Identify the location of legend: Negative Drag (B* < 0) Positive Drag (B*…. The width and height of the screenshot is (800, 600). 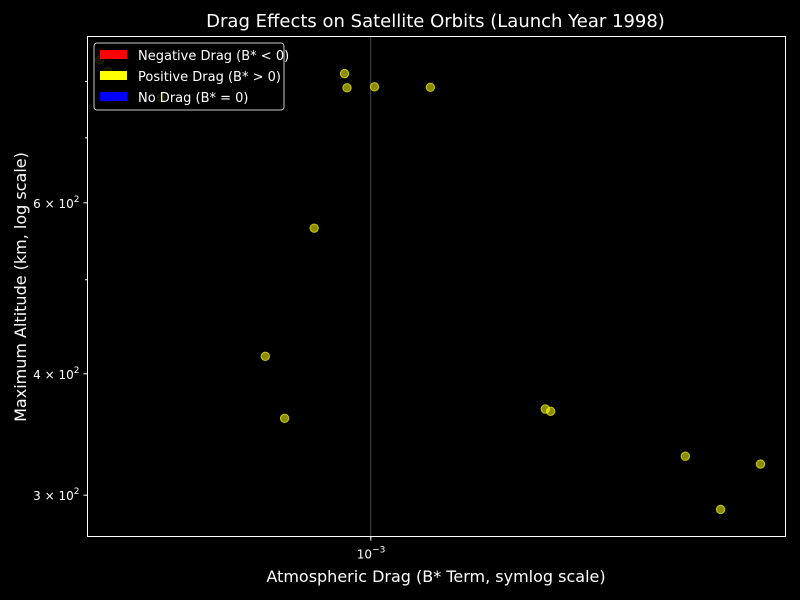
(191, 76).